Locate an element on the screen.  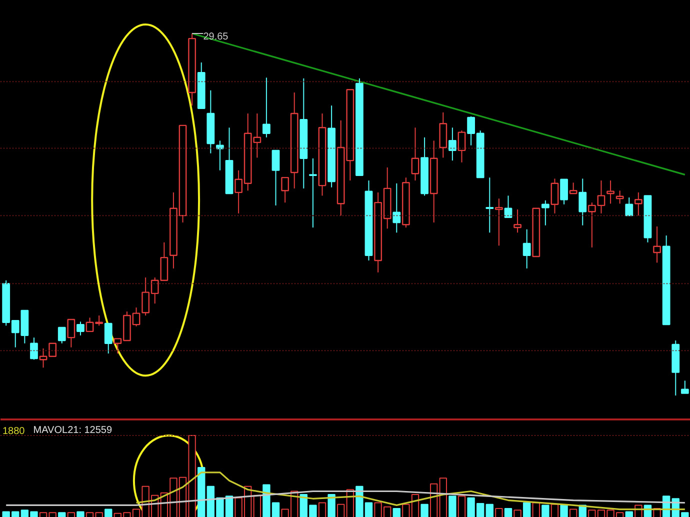
annotation: 1880 is located at coordinates (14, 431).